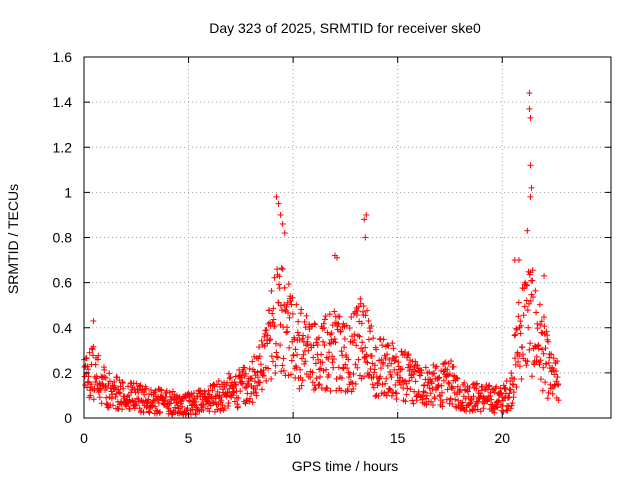  What do you see at coordinates (63, 147) in the screenshot?
I see `y-tick-label: 1.2` at bounding box center [63, 147].